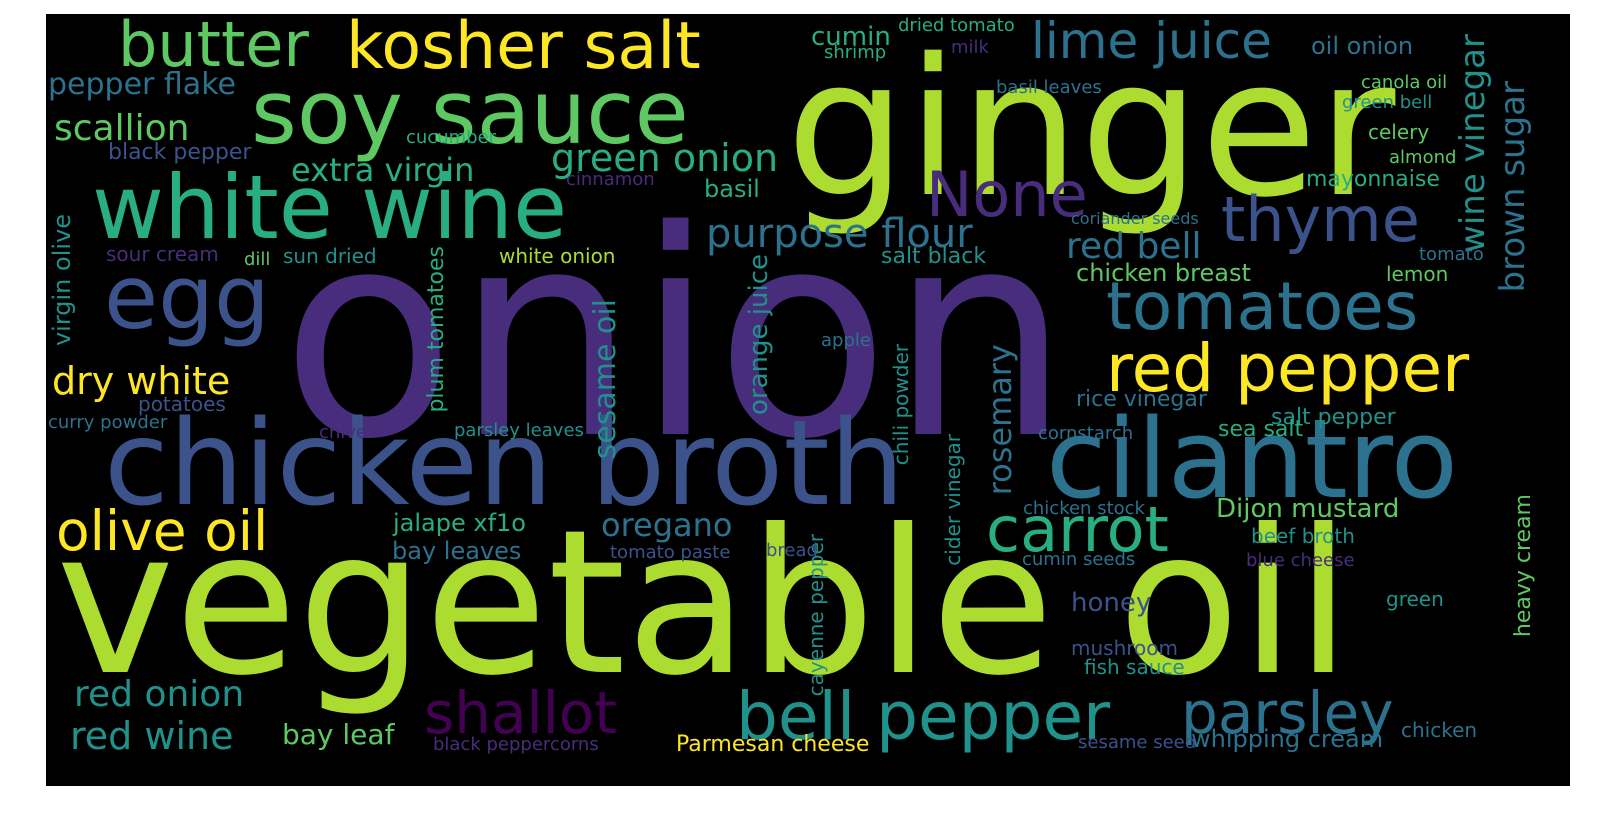  What do you see at coordinates (519, 430) in the screenshot?
I see `cloud-word: parsley leaves` at bounding box center [519, 430].